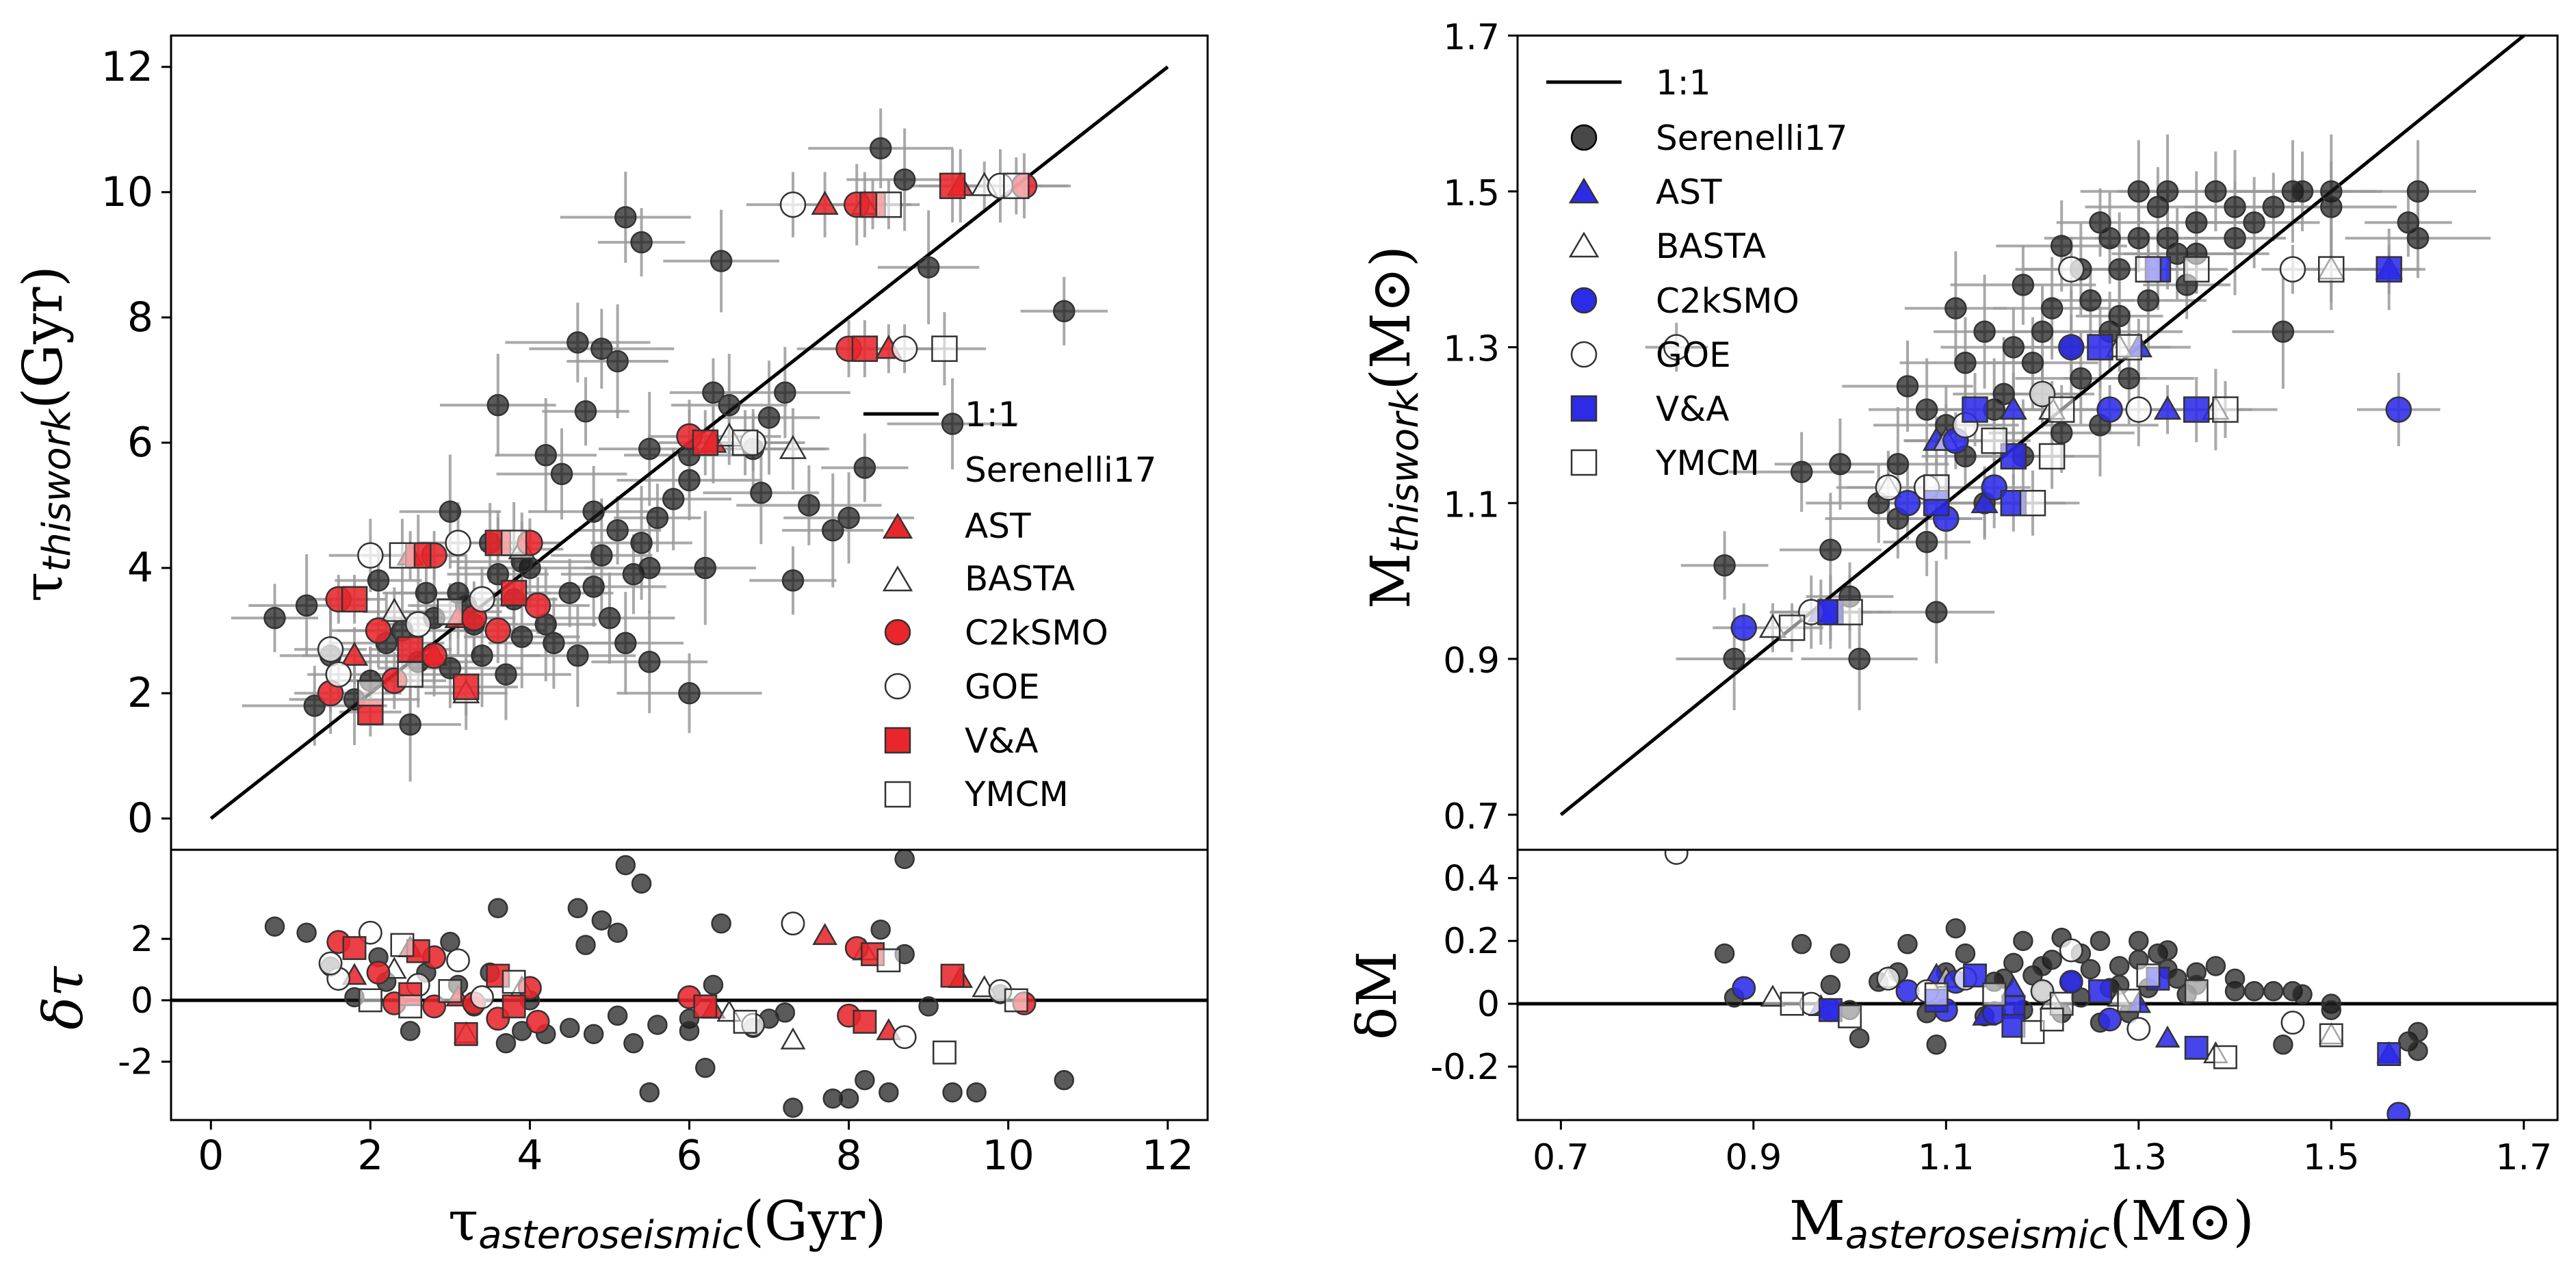  I want to click on left-legend-label-ast: AST, so click(998, 526).